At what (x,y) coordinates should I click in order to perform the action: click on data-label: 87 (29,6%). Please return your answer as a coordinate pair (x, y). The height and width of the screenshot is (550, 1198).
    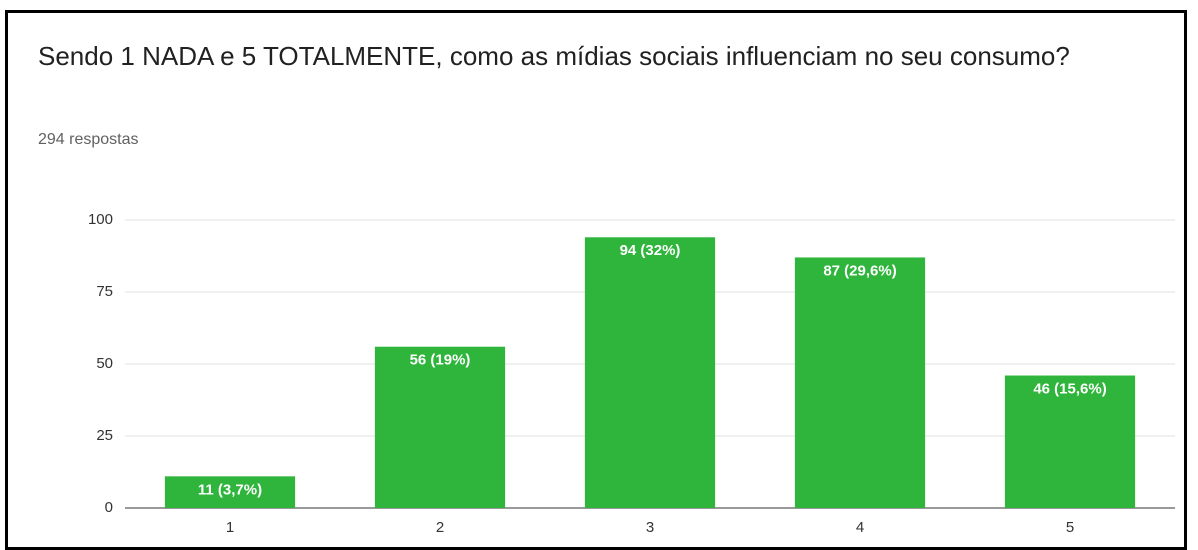
    Looking at the image, I should click on (859, 270).